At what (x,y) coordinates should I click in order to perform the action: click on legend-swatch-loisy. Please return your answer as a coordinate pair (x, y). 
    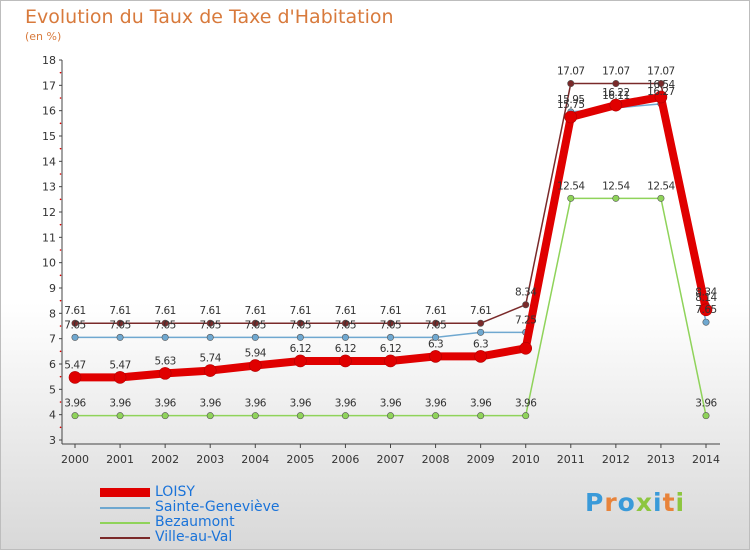
    Looking at the image, I should click on (125, 492).